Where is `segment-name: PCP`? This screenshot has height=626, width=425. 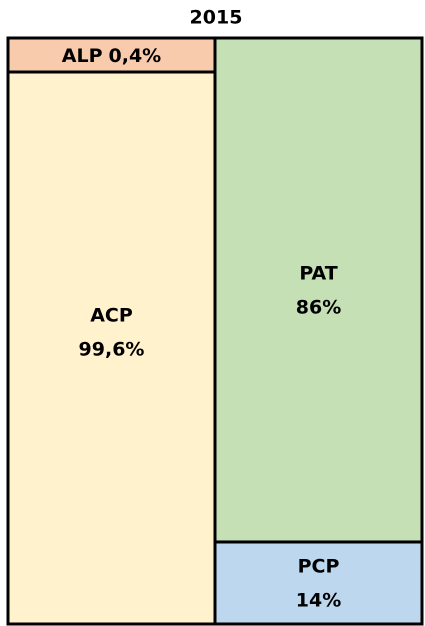
segment-name: PCP is located at coordinates (319, 566).